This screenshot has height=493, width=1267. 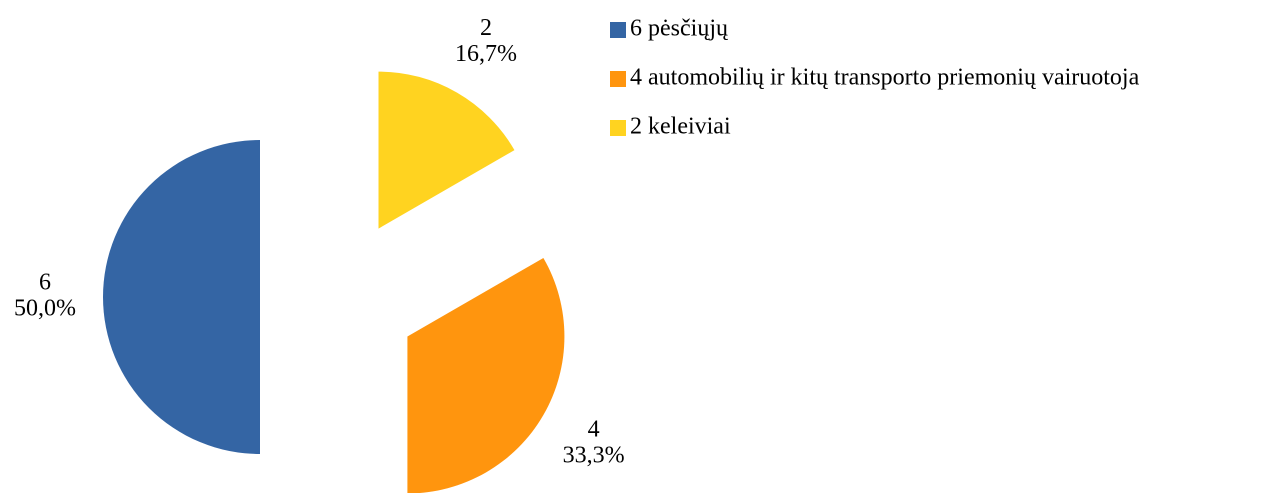 What do you see at coordinates (486, 54) in the screenshot?
I see `slice-percent-label: 16,7%` at bounding box center [486, 54].